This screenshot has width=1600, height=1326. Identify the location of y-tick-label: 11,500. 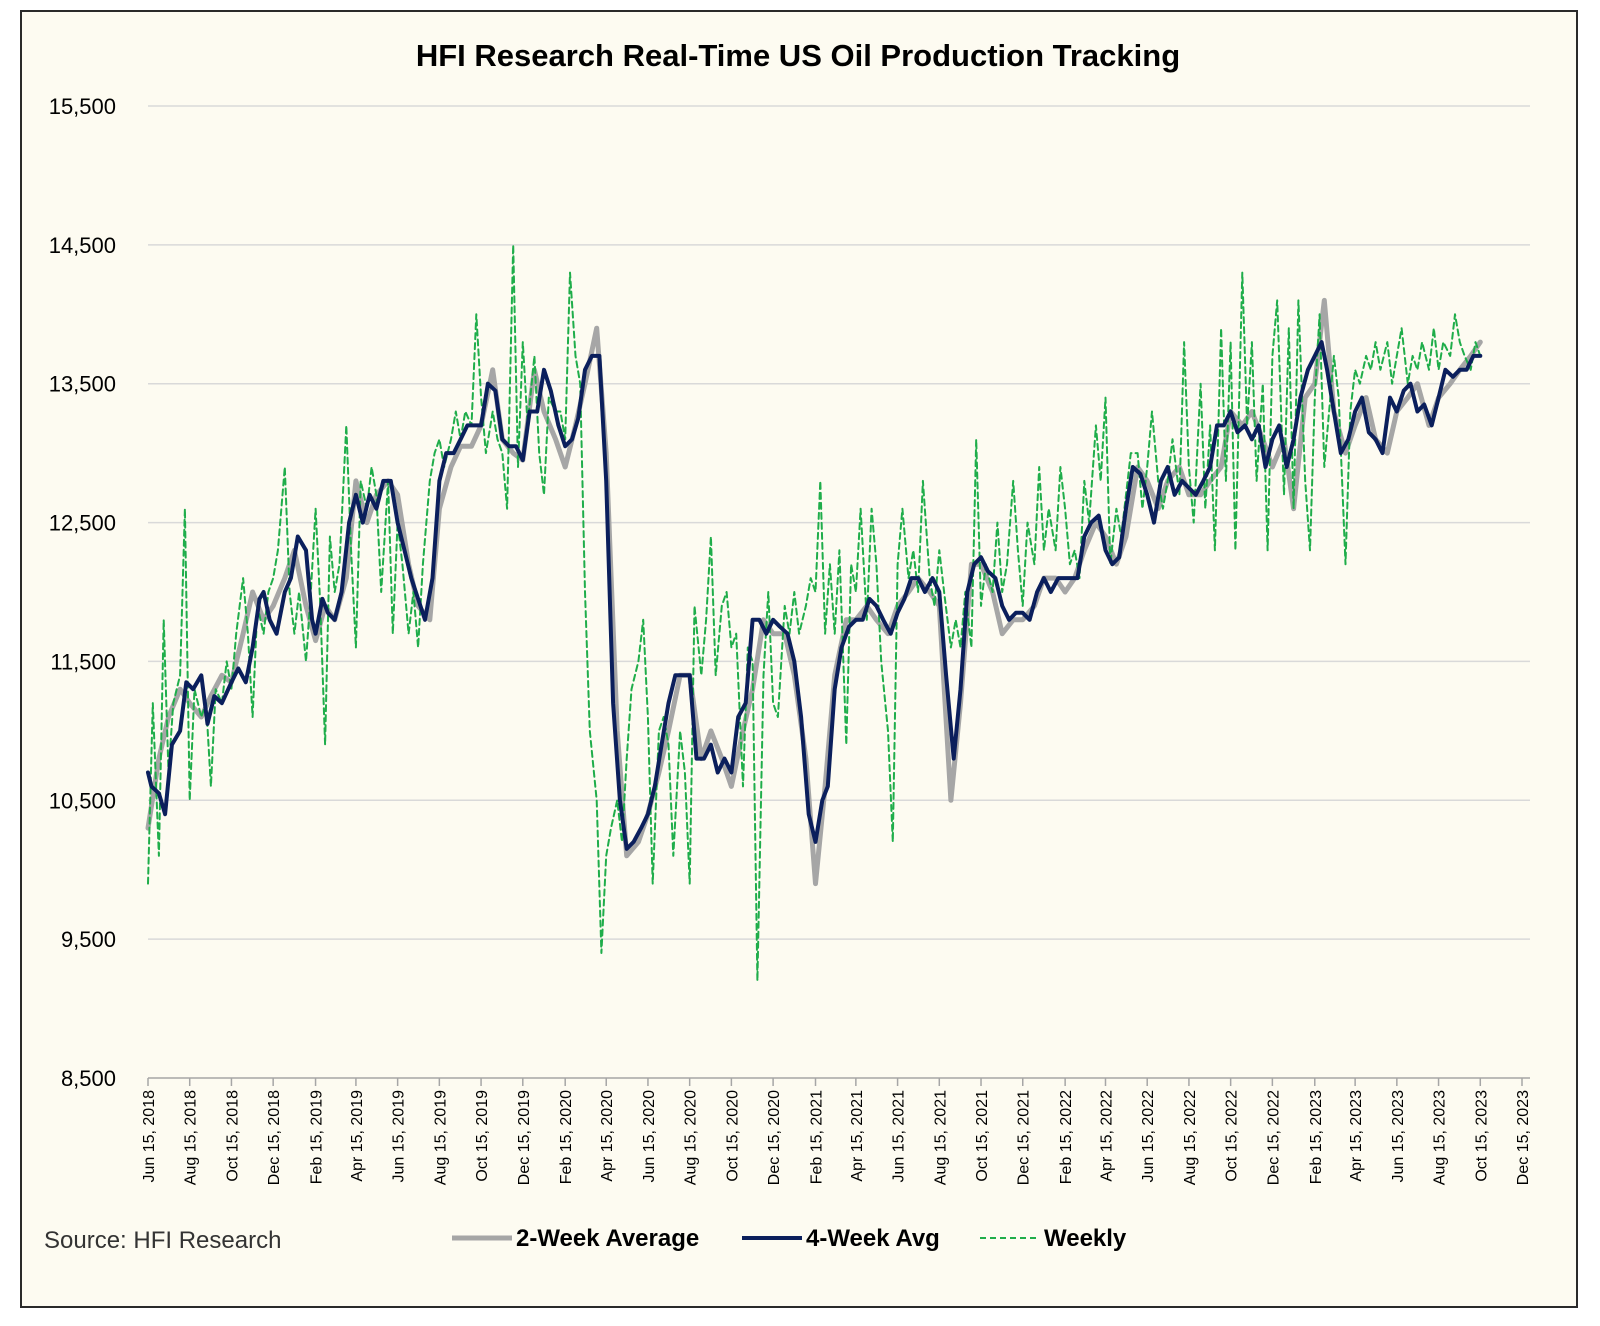
(83, 661).